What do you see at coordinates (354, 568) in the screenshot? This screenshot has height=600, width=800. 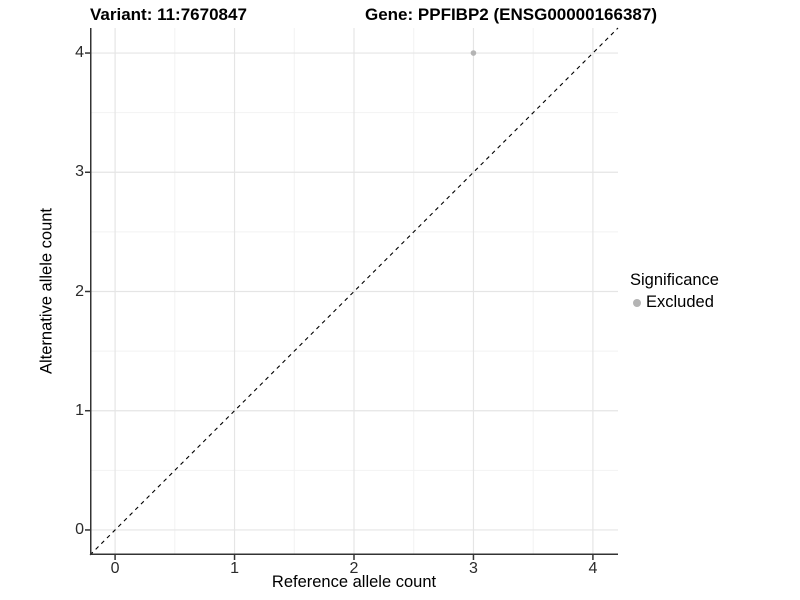 I see `x-tick-label: 2` at bounding box center [354, 568].